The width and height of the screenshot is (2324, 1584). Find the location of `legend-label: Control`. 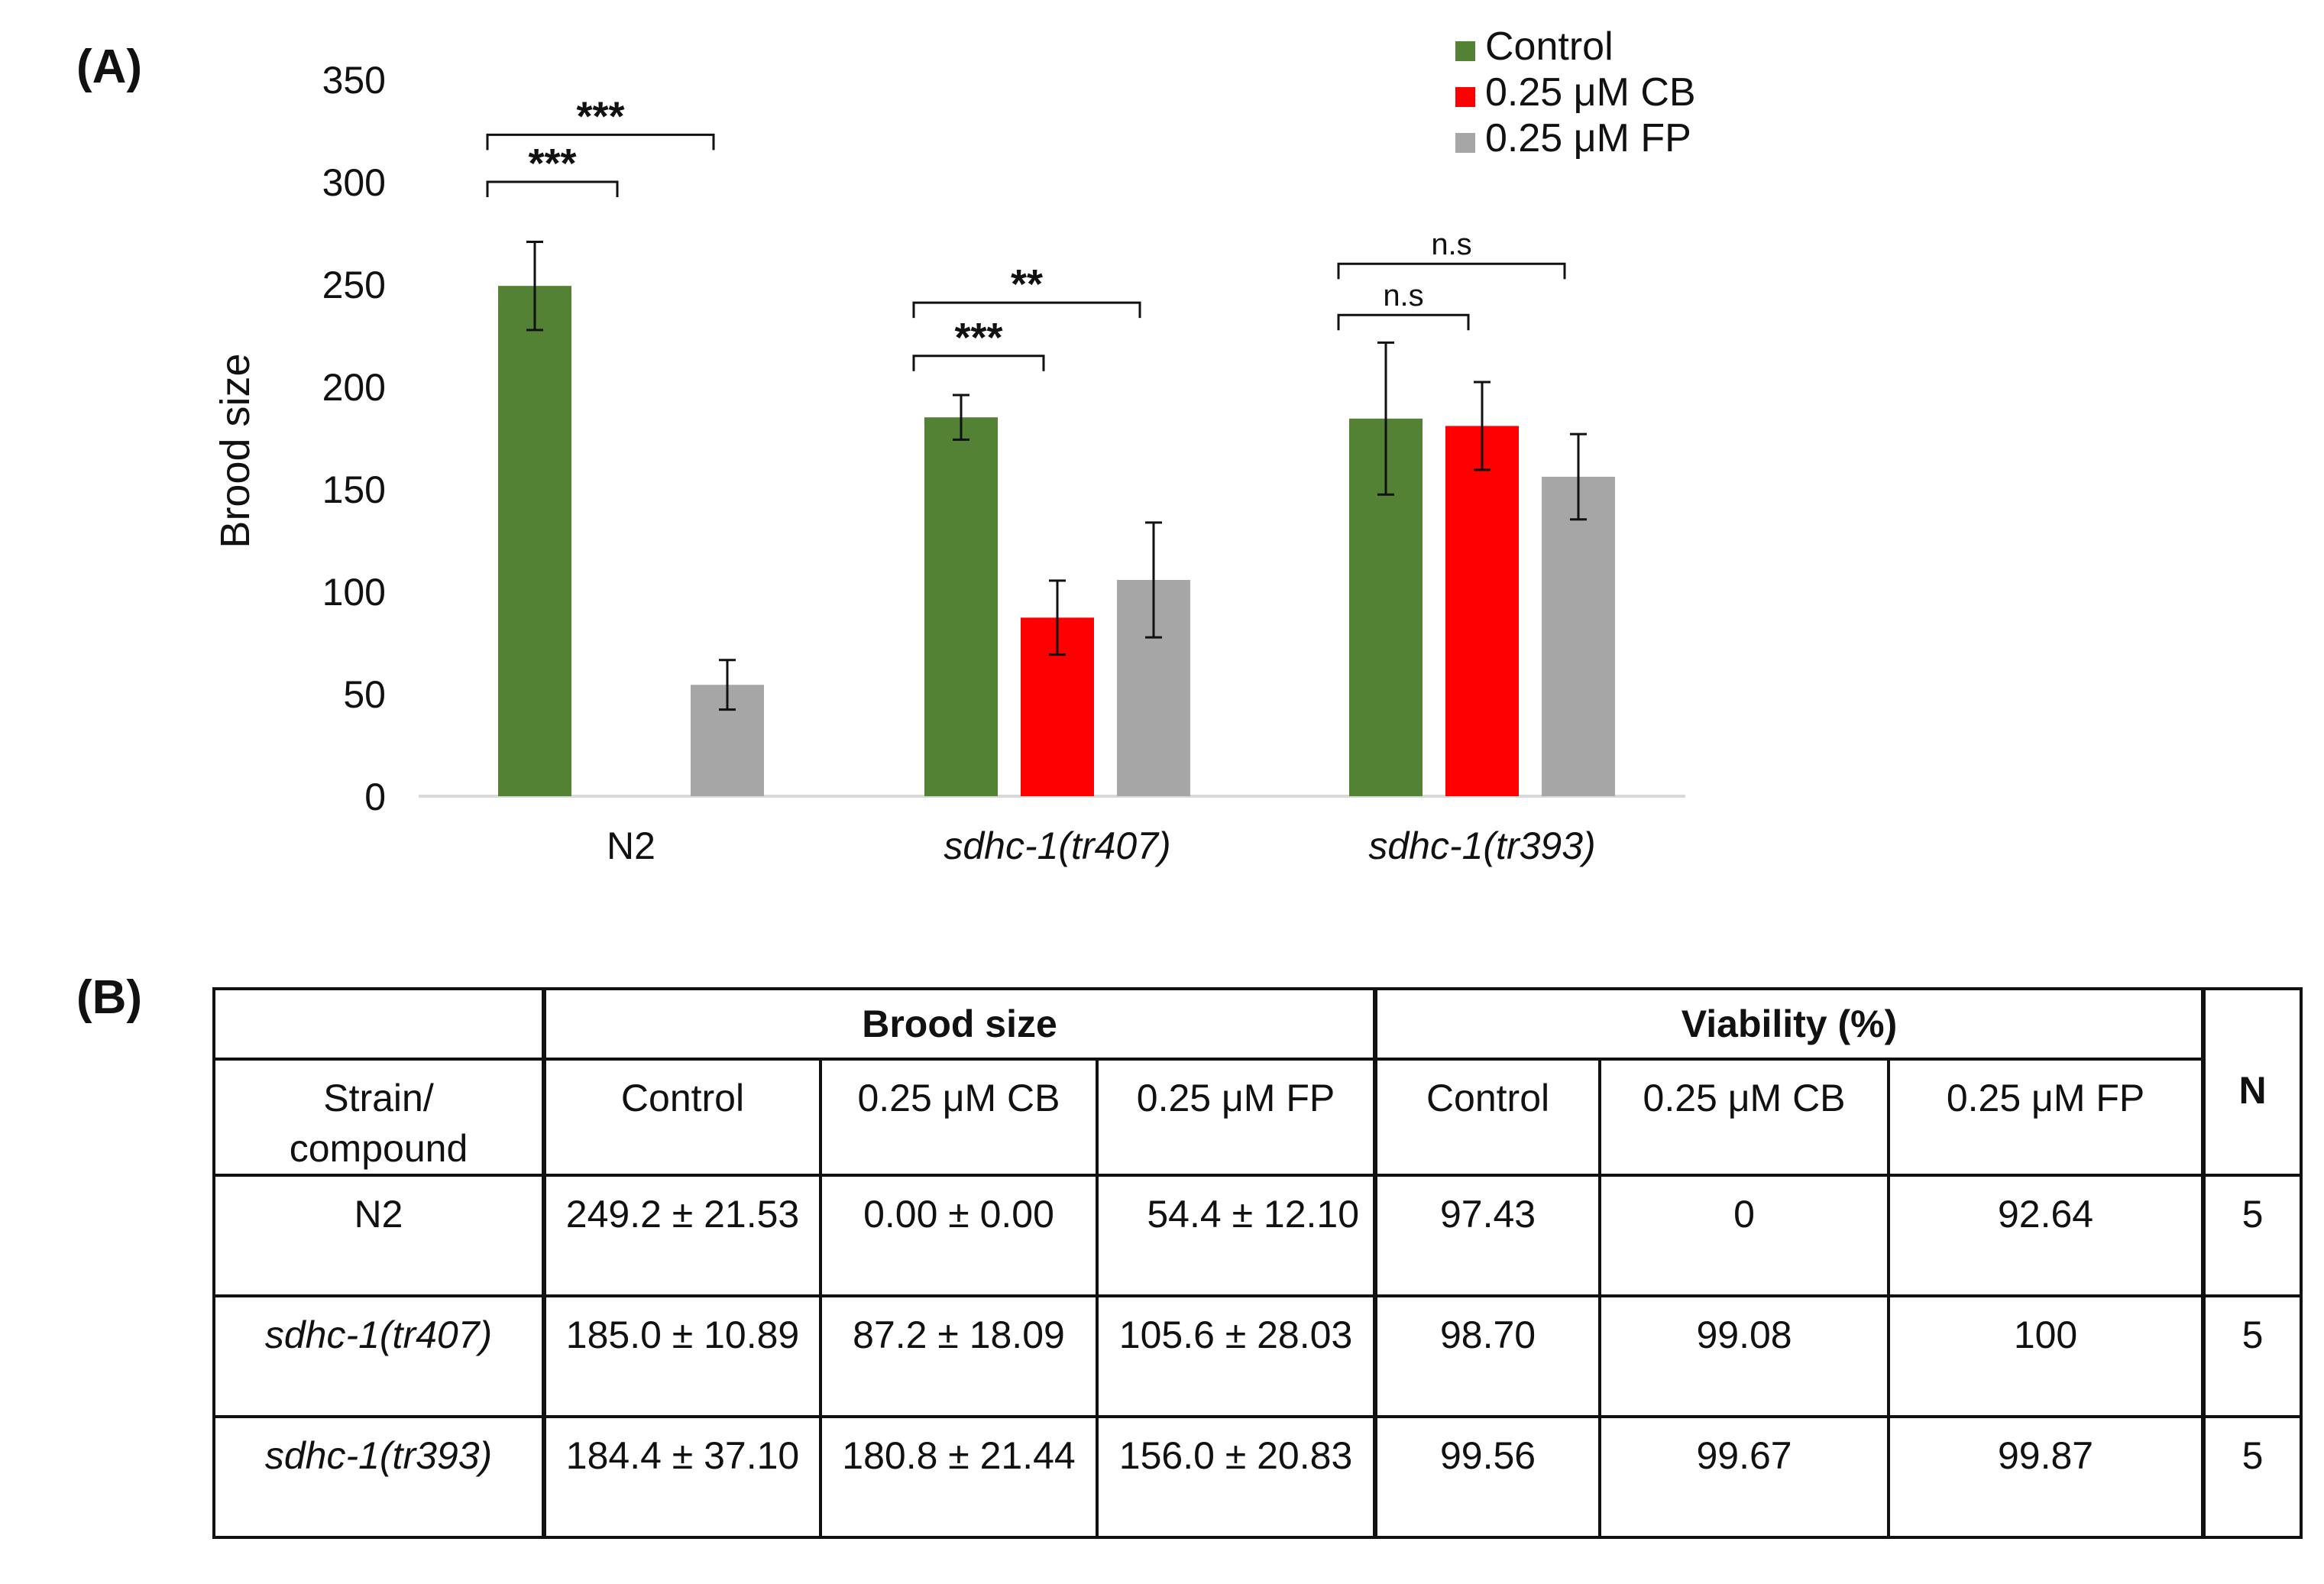

legend-label: Control is located at coordinates (1549, 46).